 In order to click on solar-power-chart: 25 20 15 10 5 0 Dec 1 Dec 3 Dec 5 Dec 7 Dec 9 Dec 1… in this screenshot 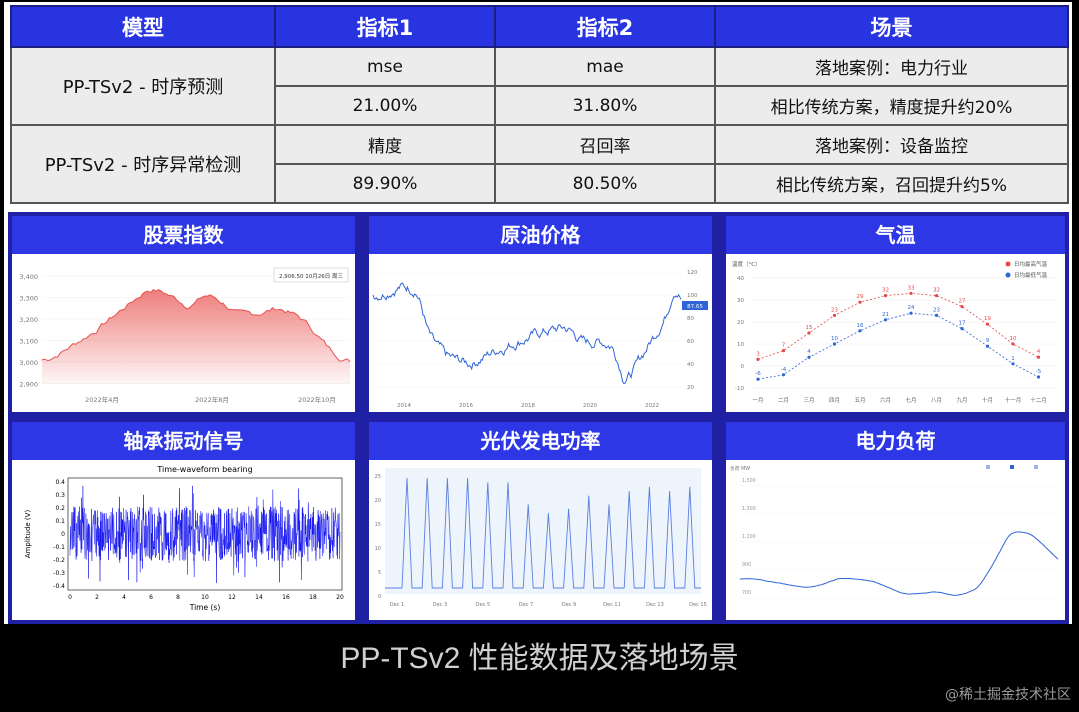, I will do `click(541, 538)`.